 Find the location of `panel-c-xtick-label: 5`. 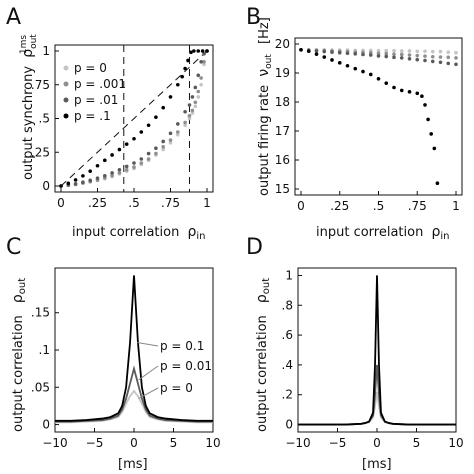

panel-c-xtick-label: 5 is located at coordinates (174, 443).